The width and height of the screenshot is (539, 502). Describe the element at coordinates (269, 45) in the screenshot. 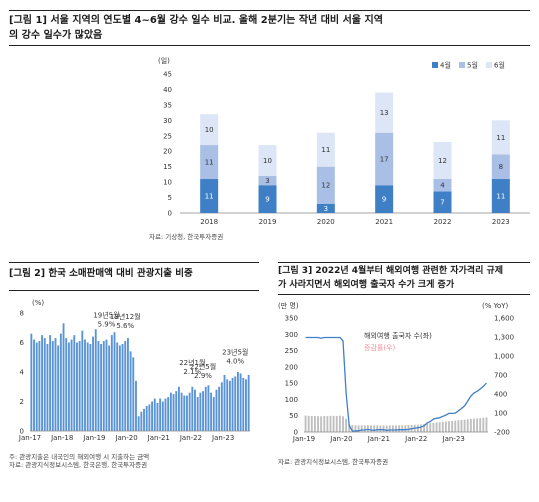

I see `figure1-title-rule` at that location.